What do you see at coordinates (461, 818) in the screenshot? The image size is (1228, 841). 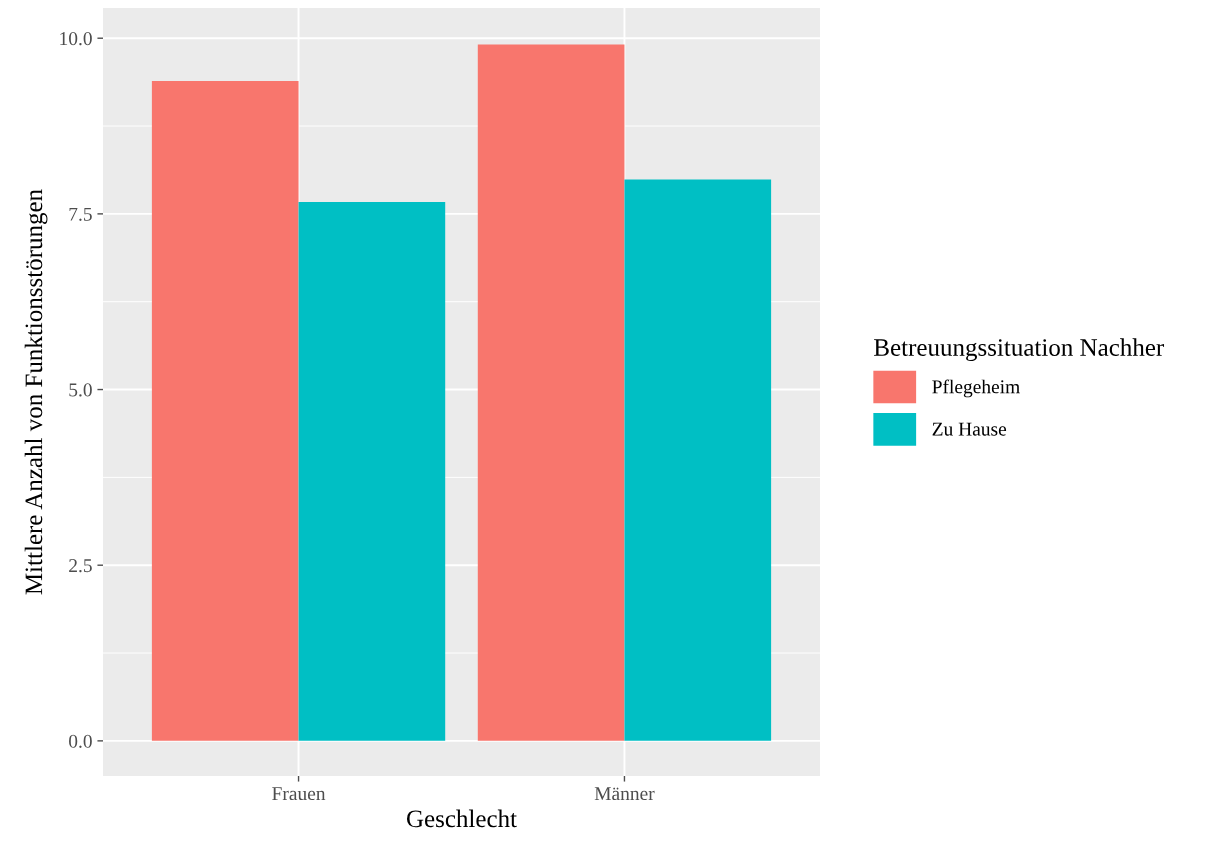 I see `x-axis-title: Geschlecht` at bounding box center [461, 818].